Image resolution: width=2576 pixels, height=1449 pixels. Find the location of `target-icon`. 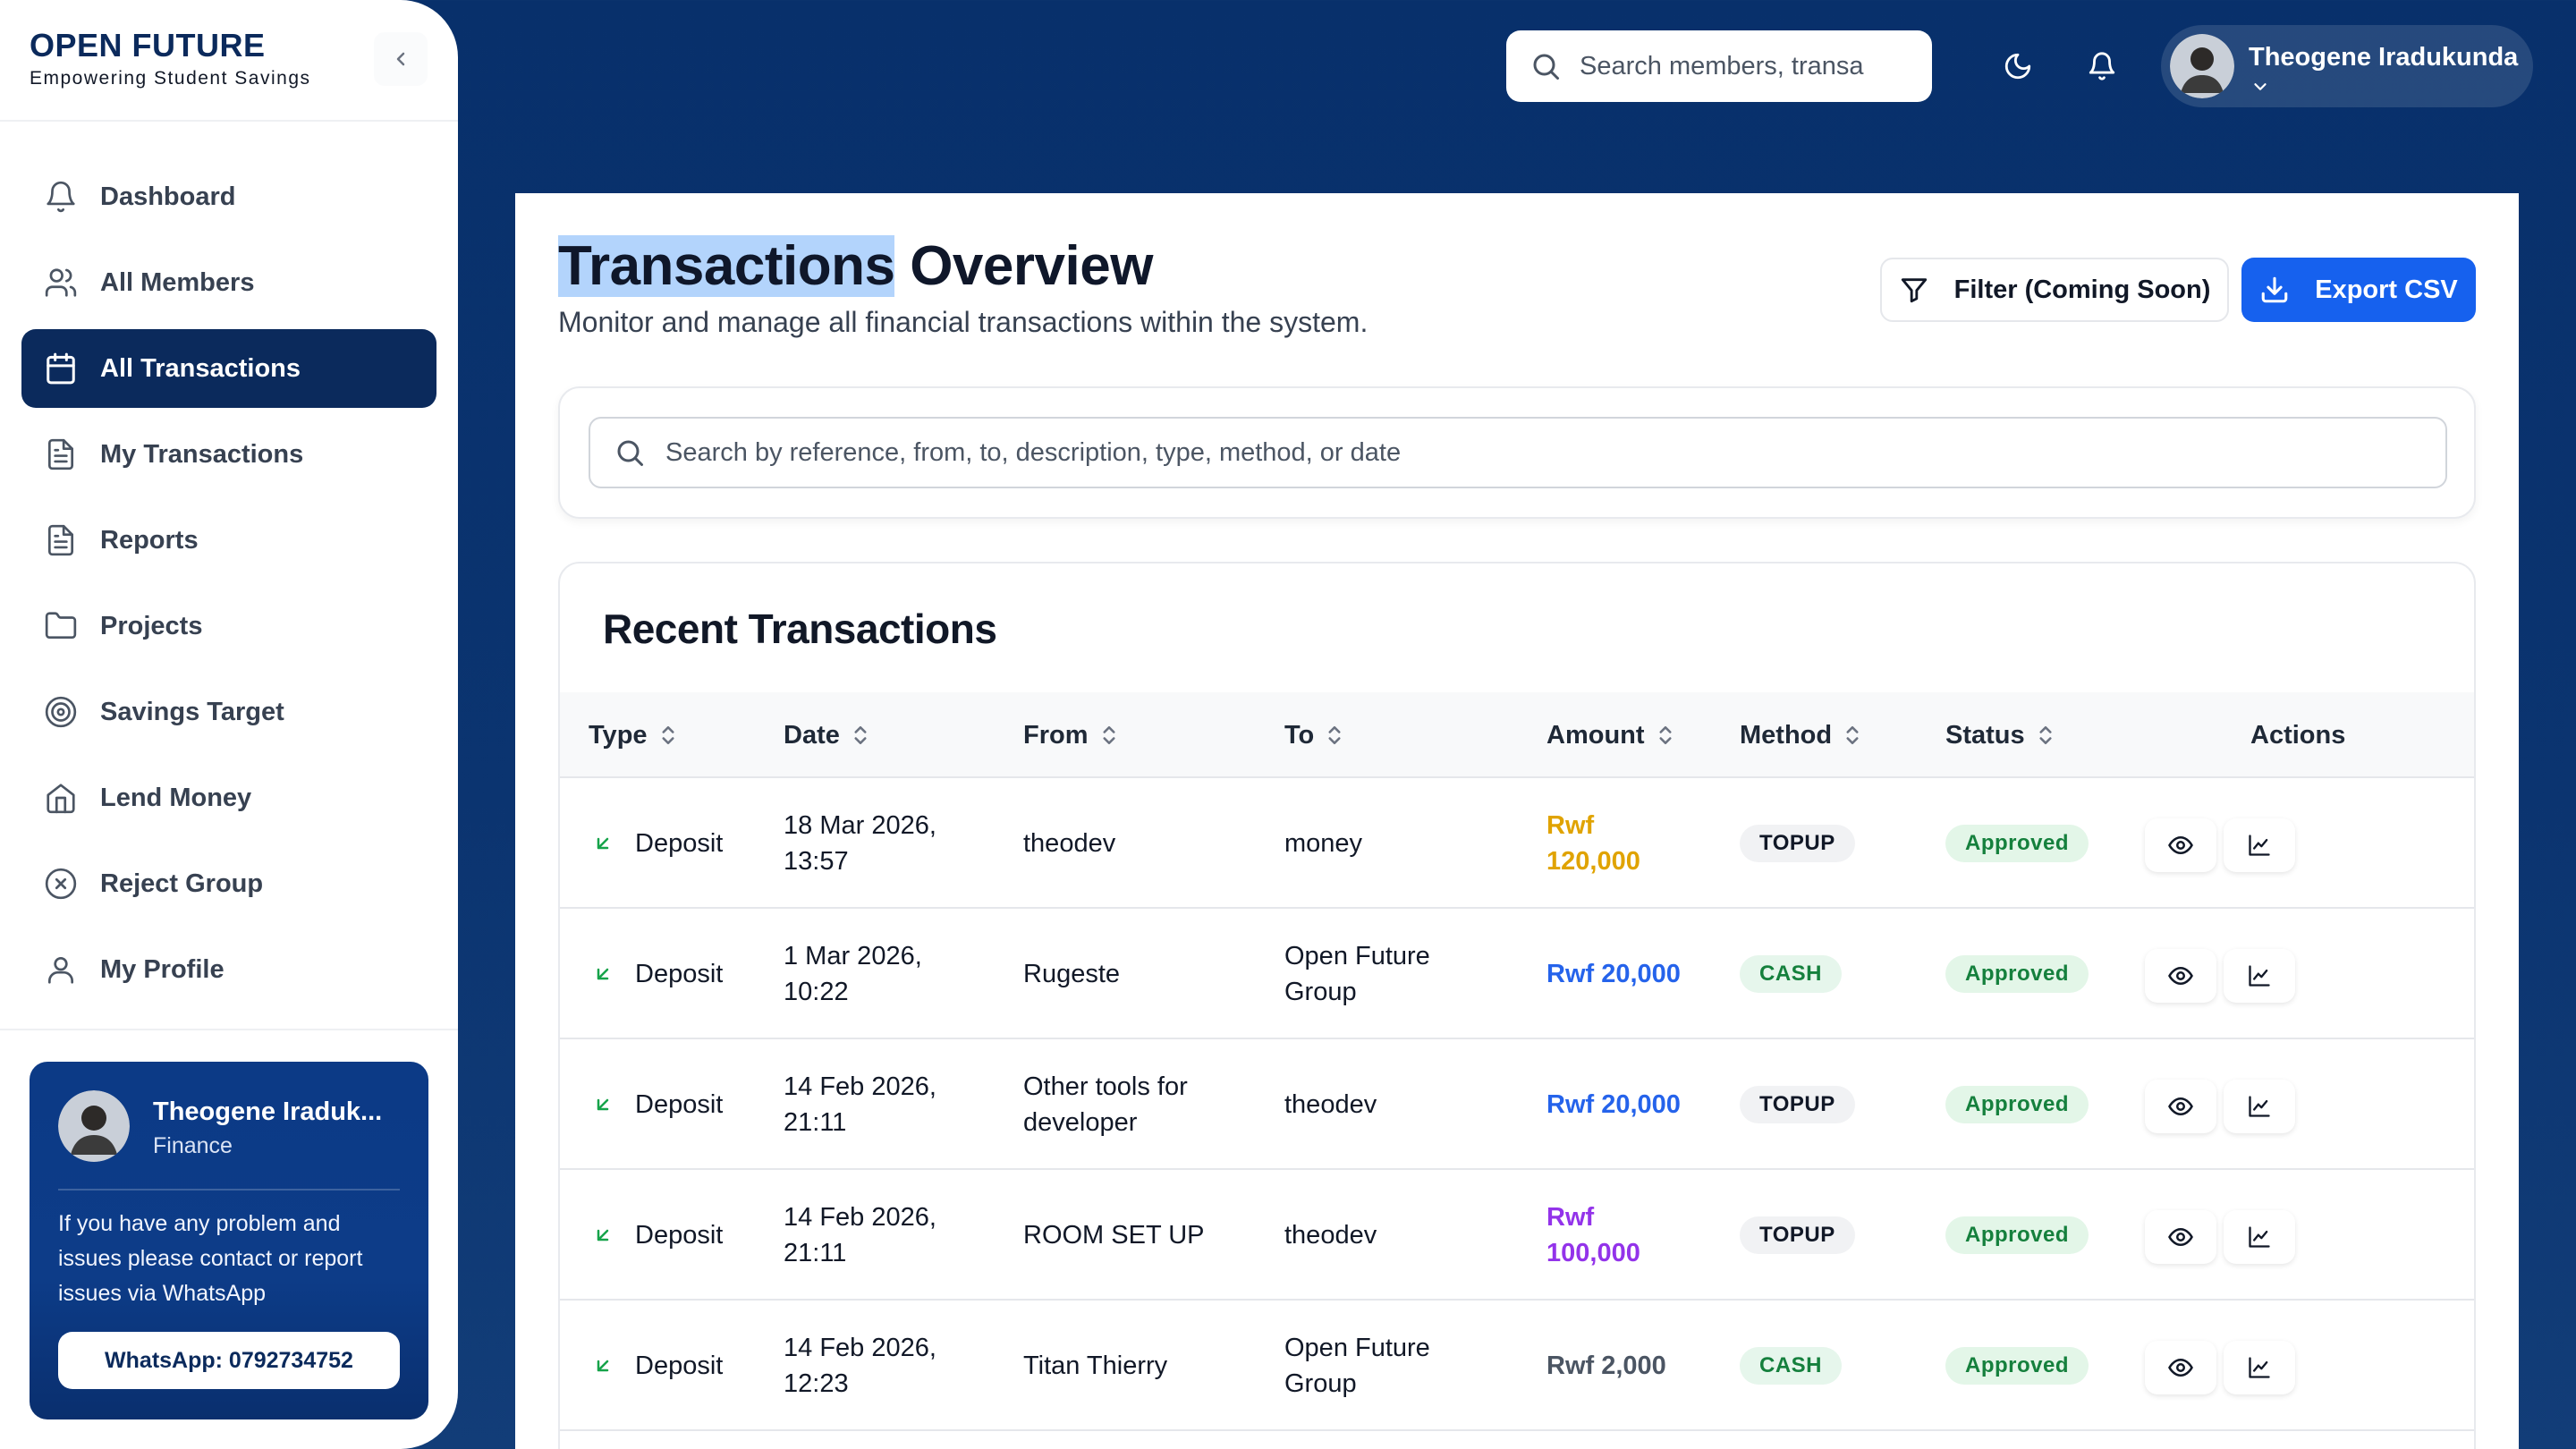

target-icon is located at coordinates (61, 712).